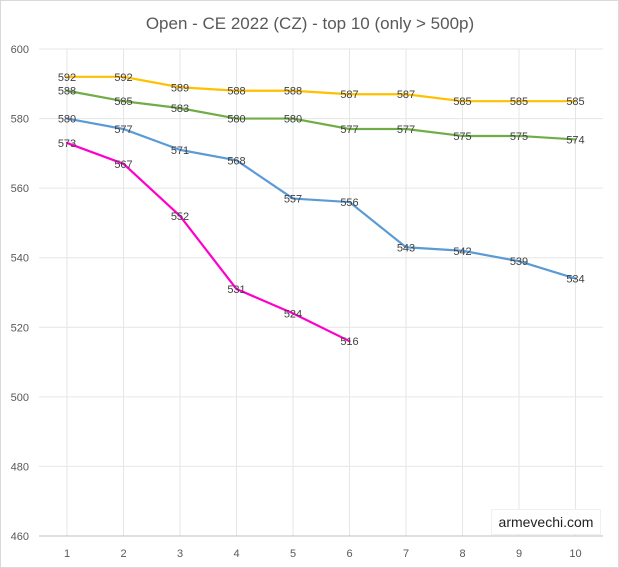 Image resolution: width=619 pixels, height=568 pixels. I want to click on x-axis-ticks: 1 2 3 4 5 6 7 8 9 10, so click(323, 554).